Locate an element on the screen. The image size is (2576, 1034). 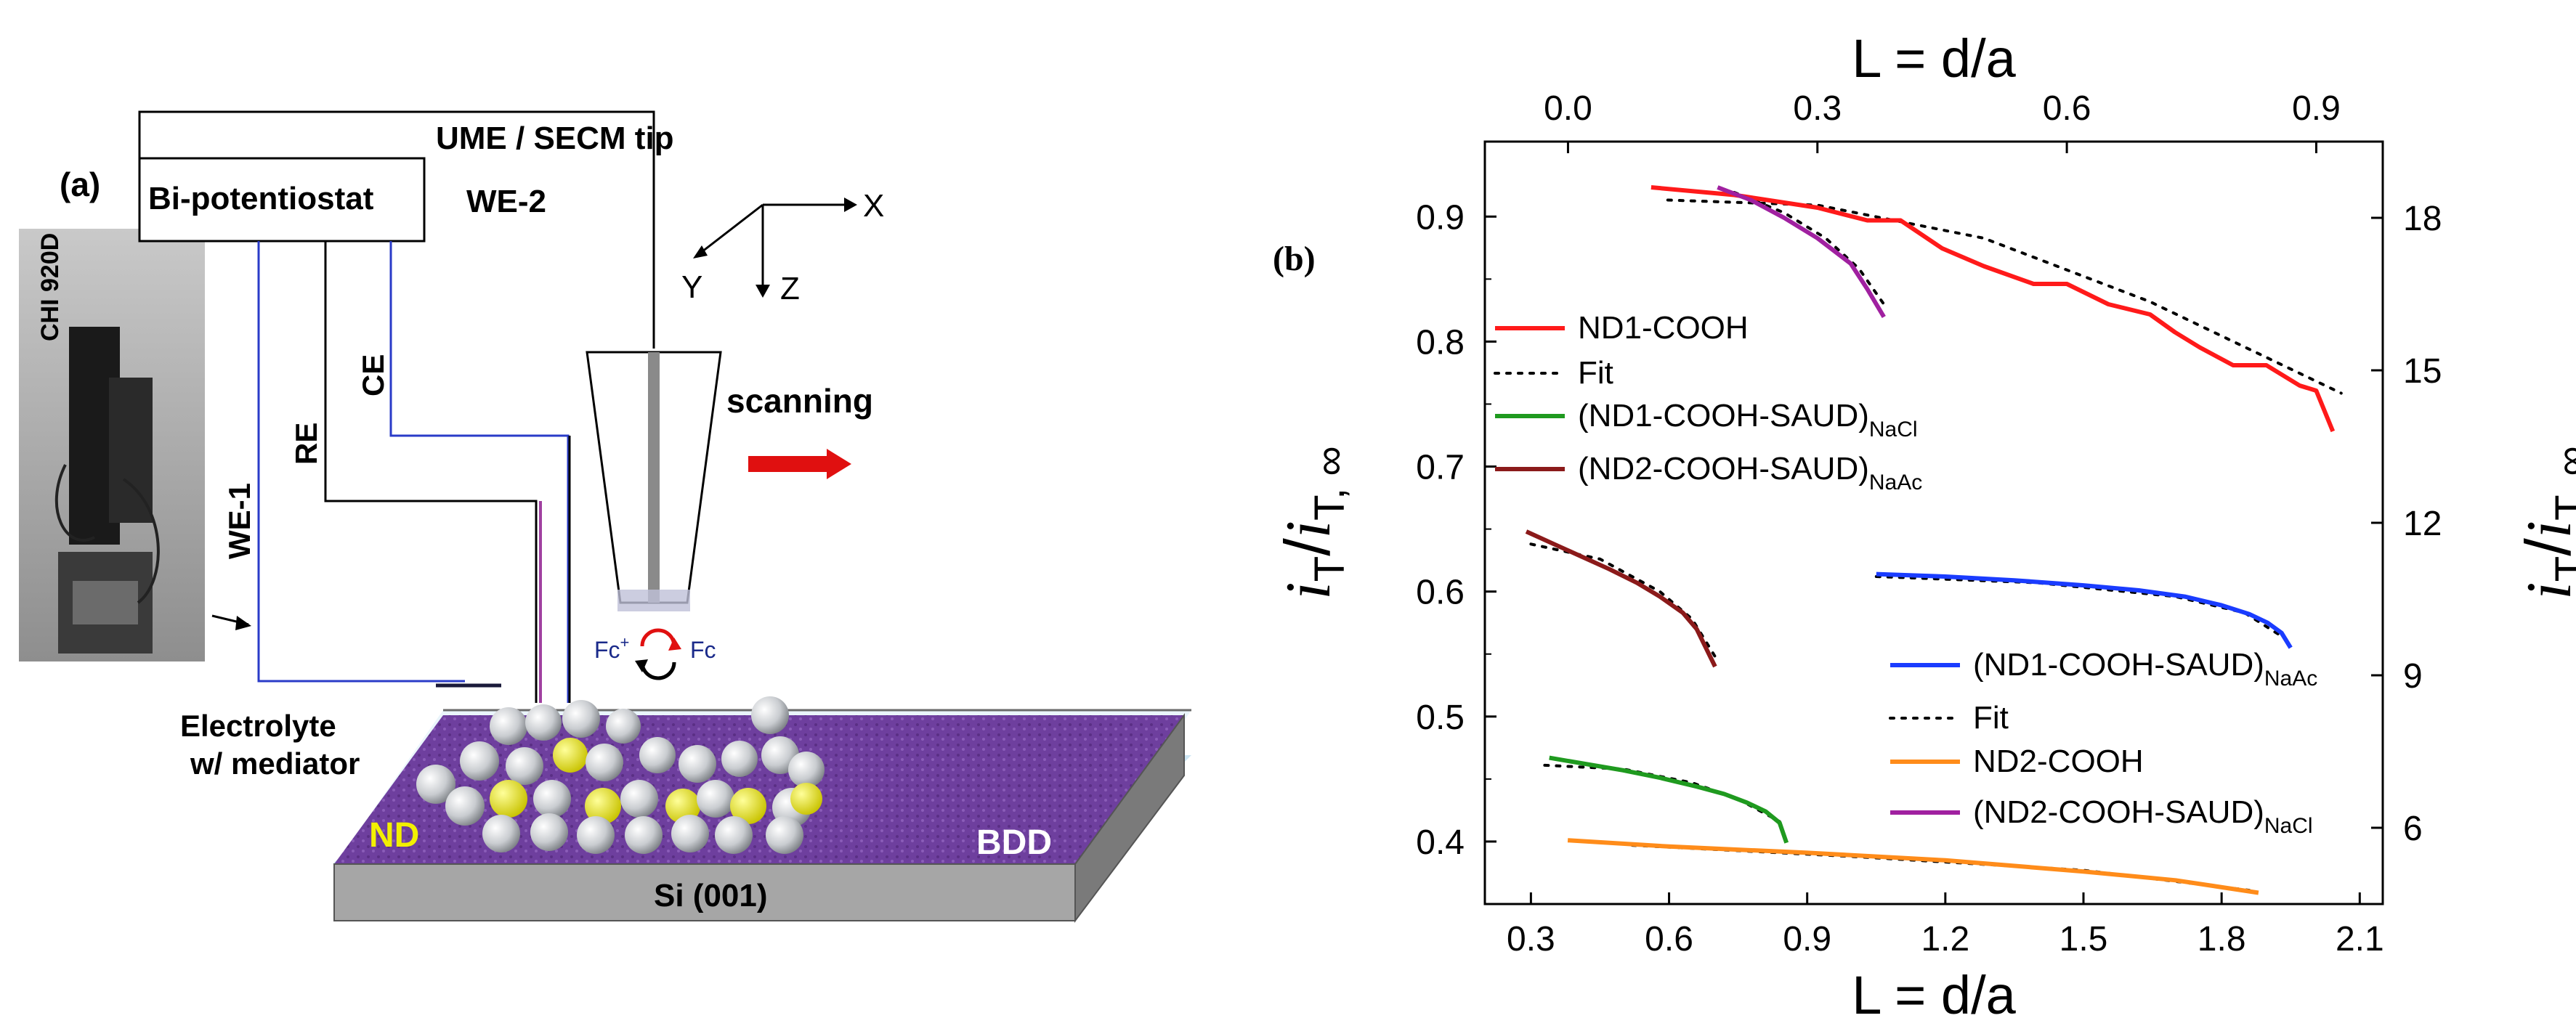
x-tick-label: 0.6 is located at coordinates (1669, 939).